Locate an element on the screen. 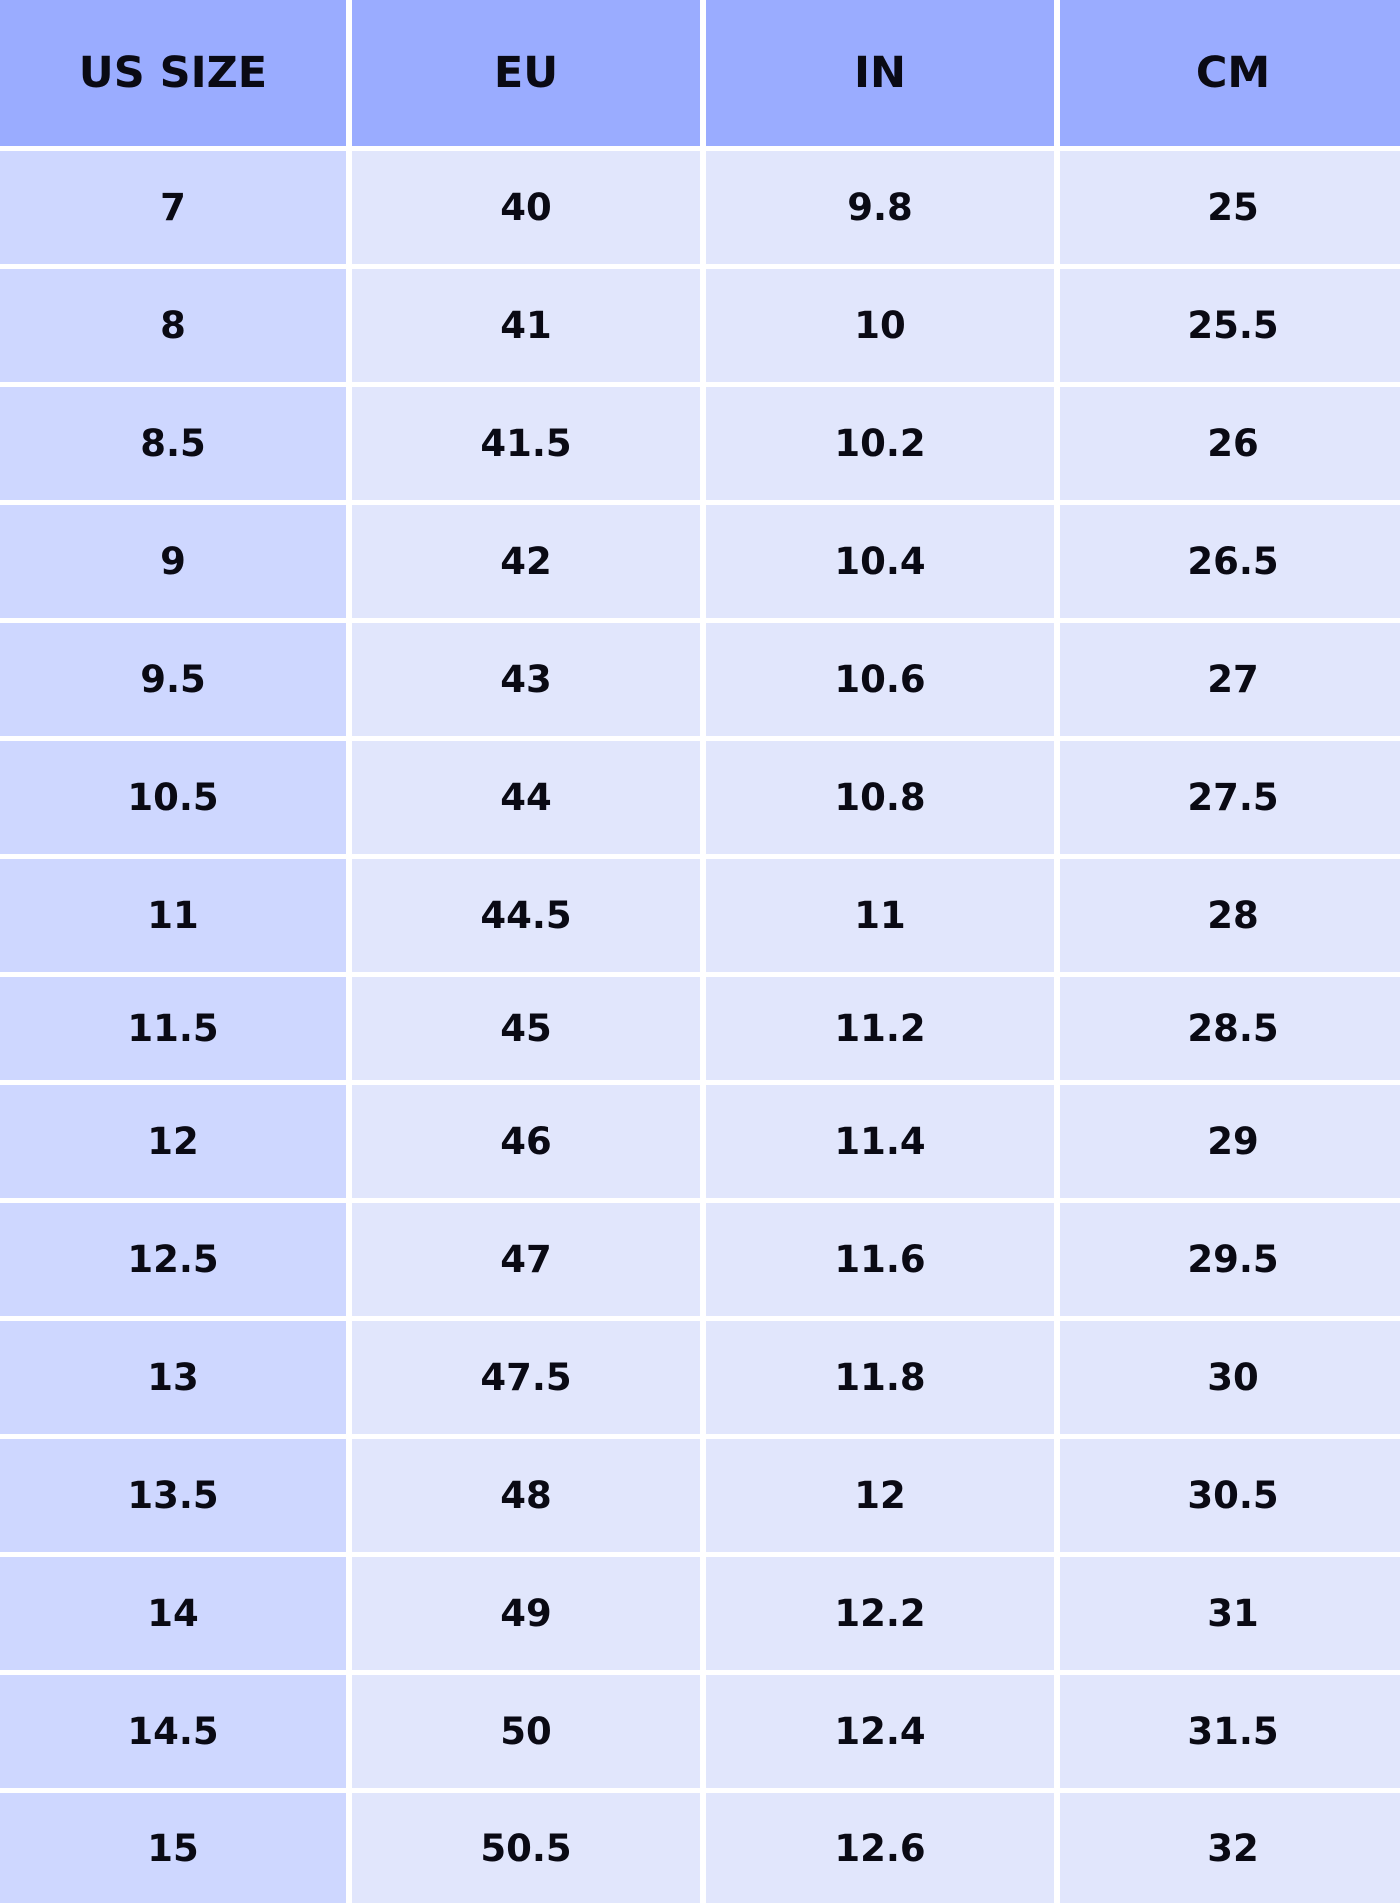 The width and height of the screenshot is (1400, 1903). cell-eu: 42 is located at coordinates (526, 561).